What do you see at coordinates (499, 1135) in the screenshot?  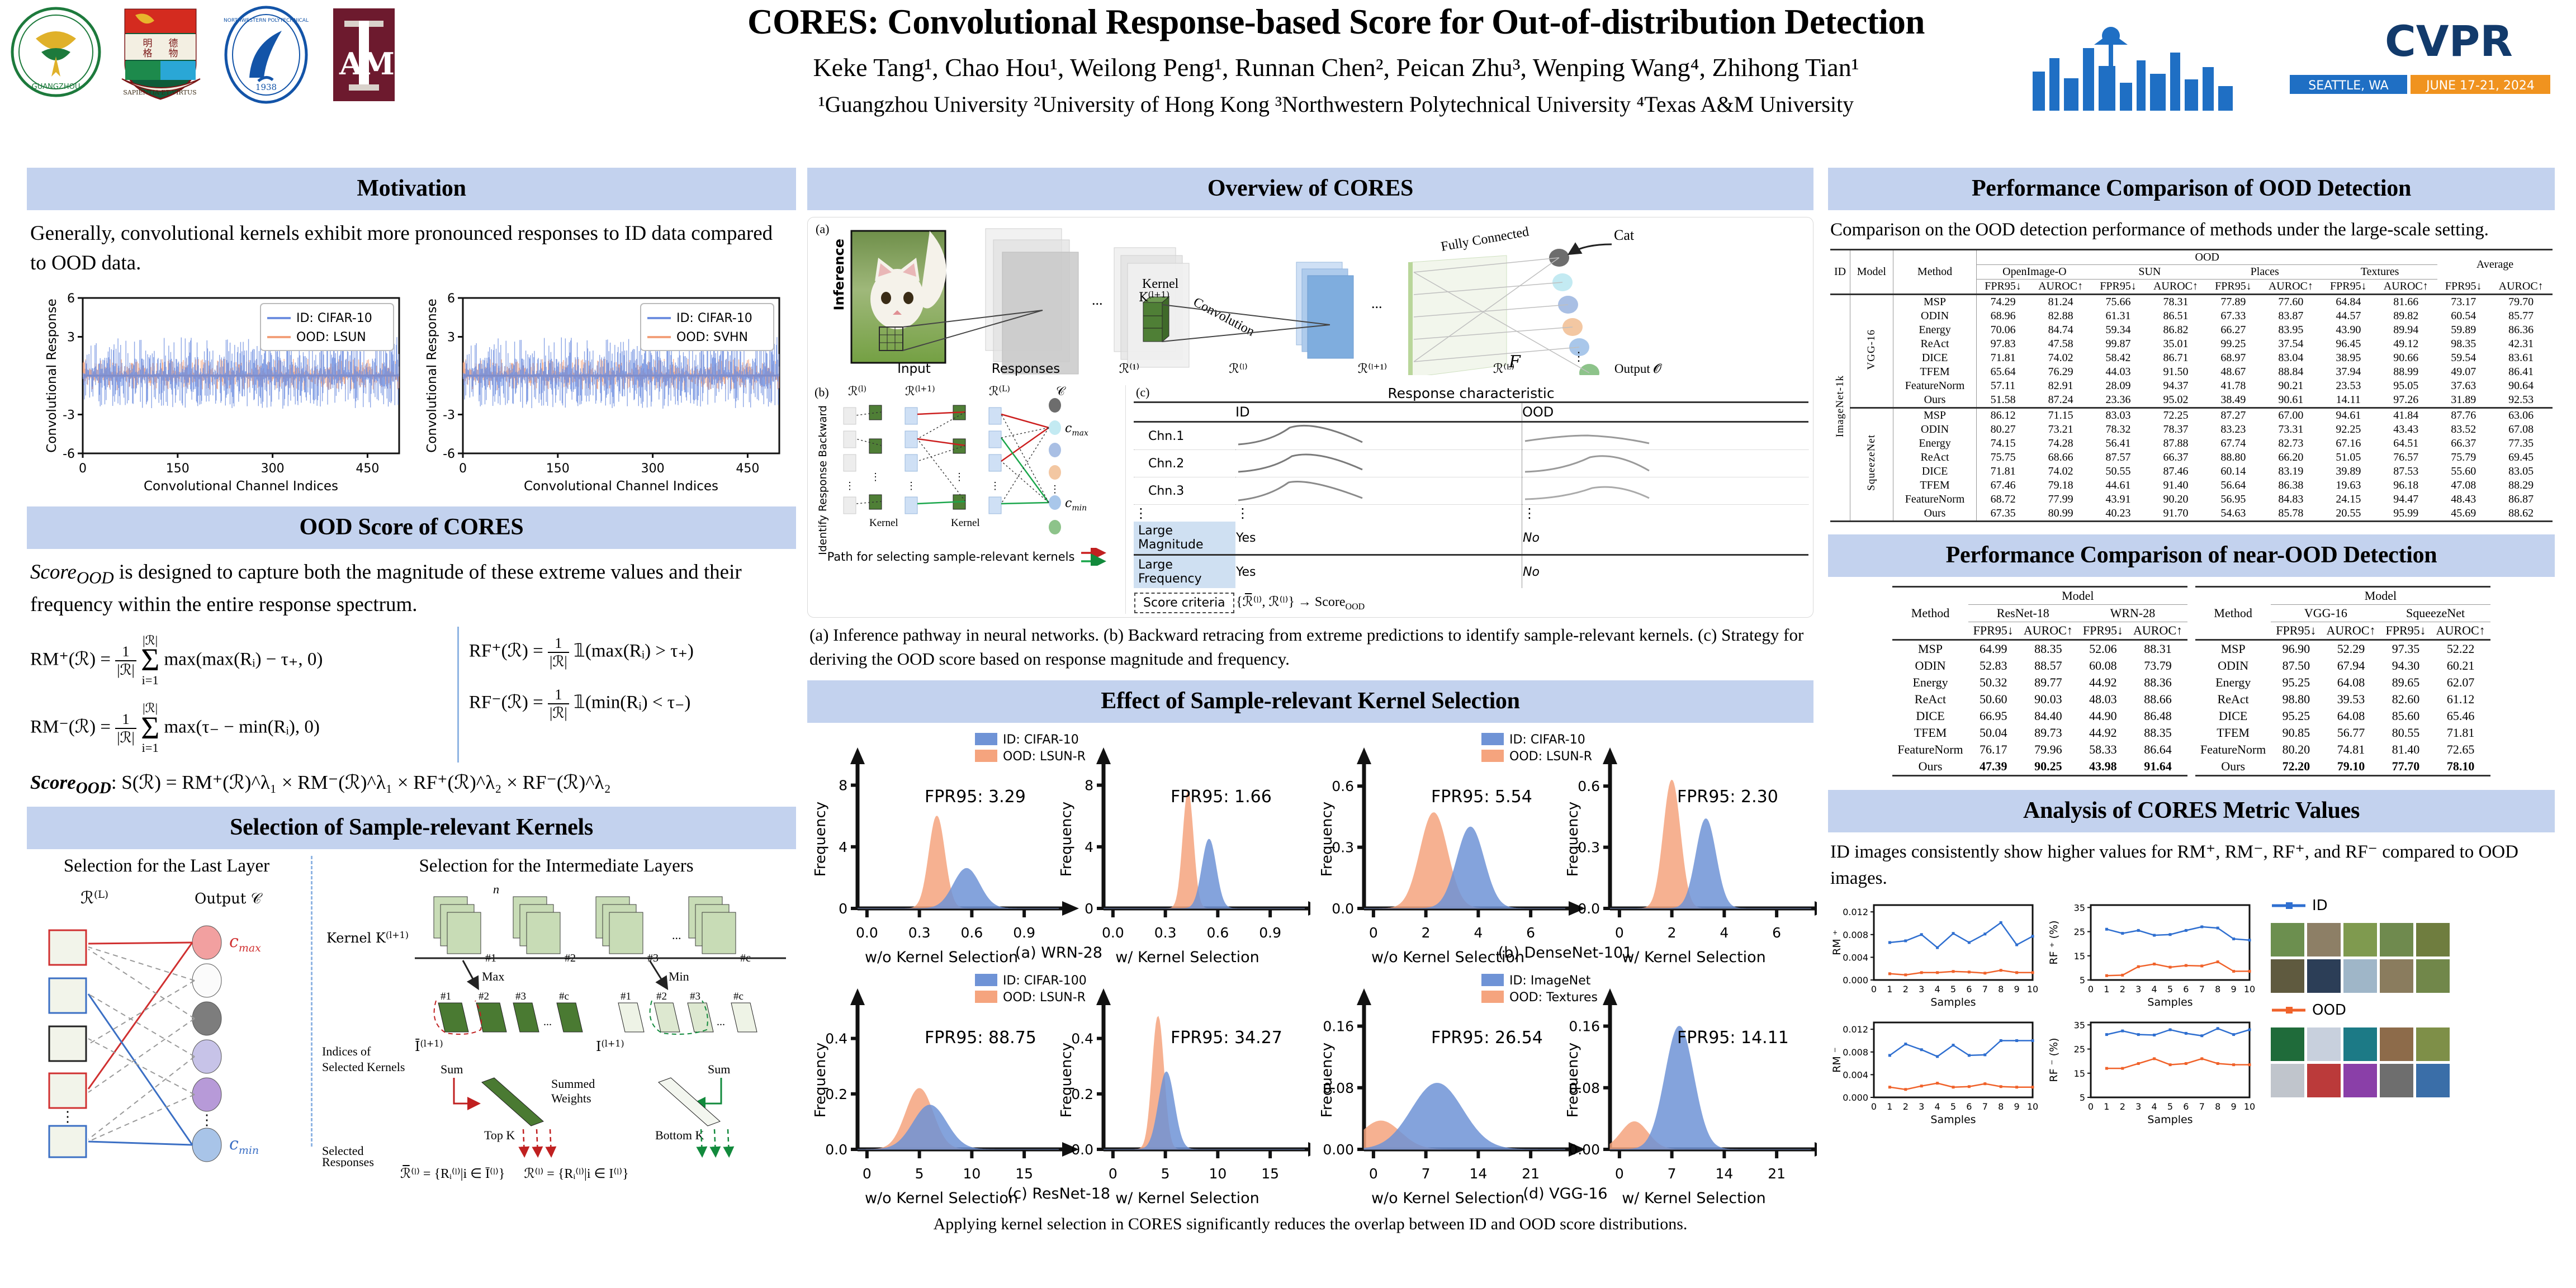 I see `label-top-k: Top K` at bounding box center [499, 1135].